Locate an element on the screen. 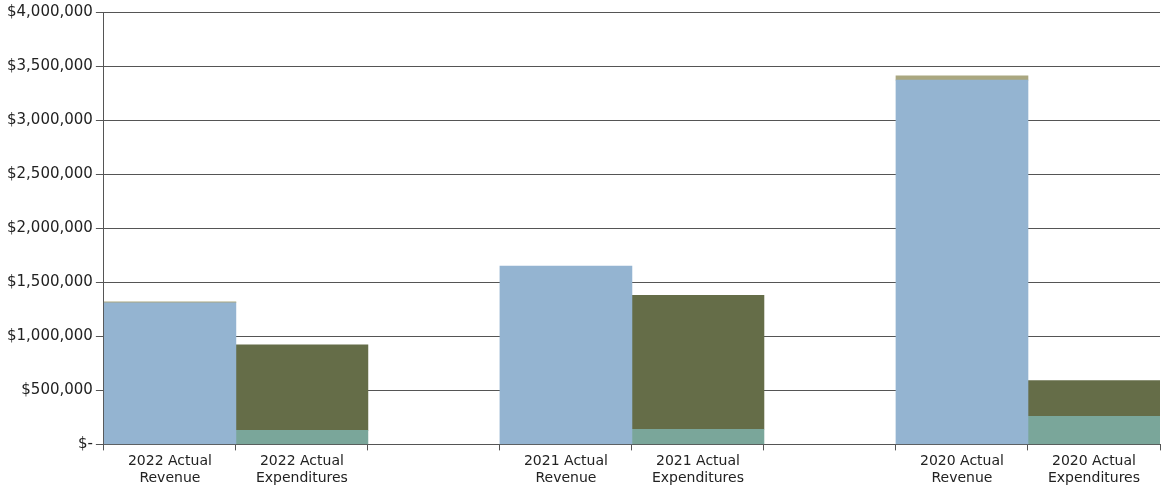  y-tick-label: $1,000,000 is located at coordinates (49, 335).